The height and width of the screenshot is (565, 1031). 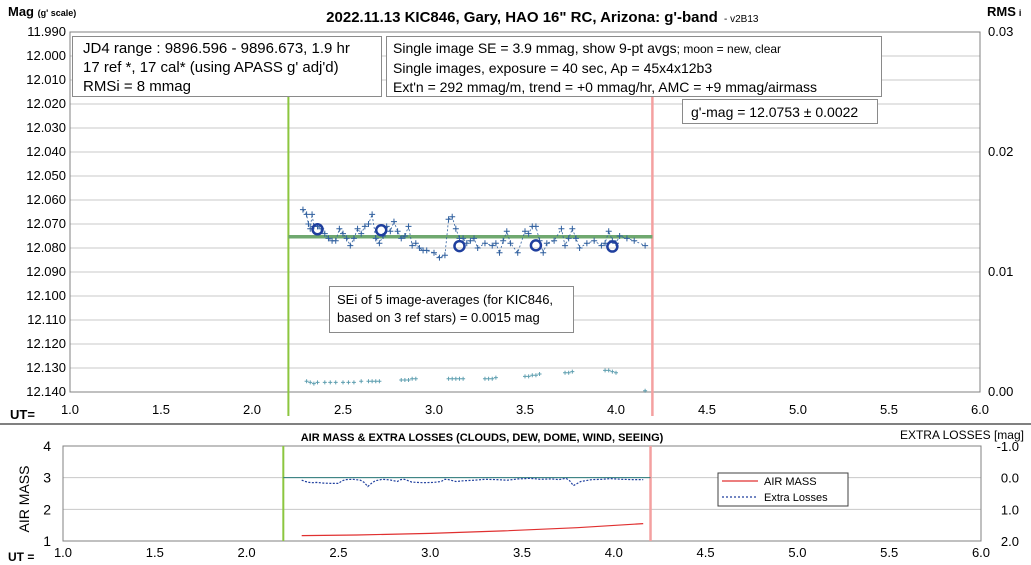 What do you see at coordinates (47, 541) in the screenshot?
I see `bottom-y-tick-label: 1` at bounding box center [47, 541].